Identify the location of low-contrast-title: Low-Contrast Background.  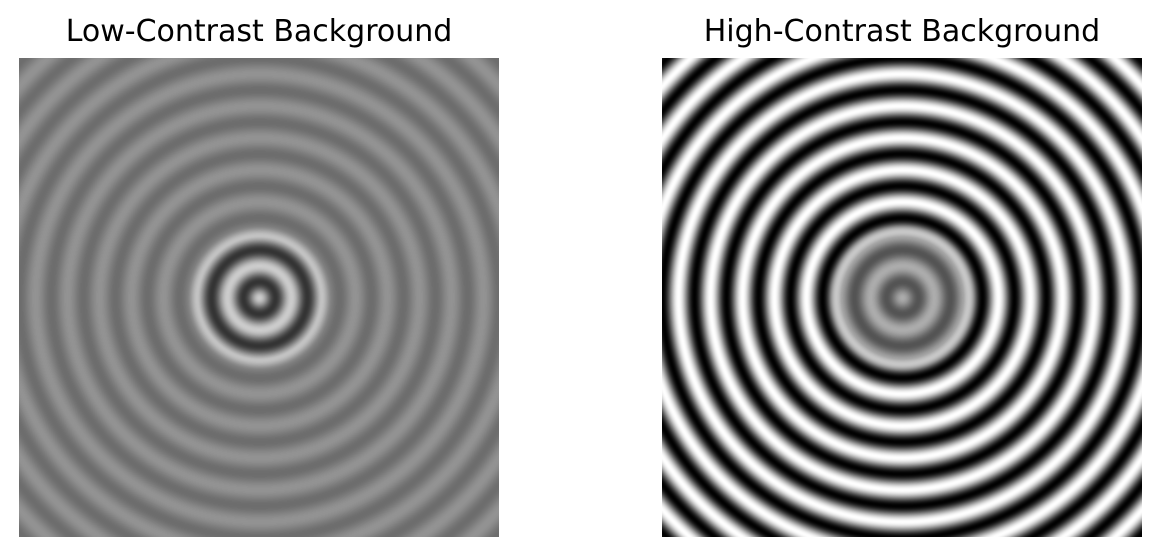
(259, 31).